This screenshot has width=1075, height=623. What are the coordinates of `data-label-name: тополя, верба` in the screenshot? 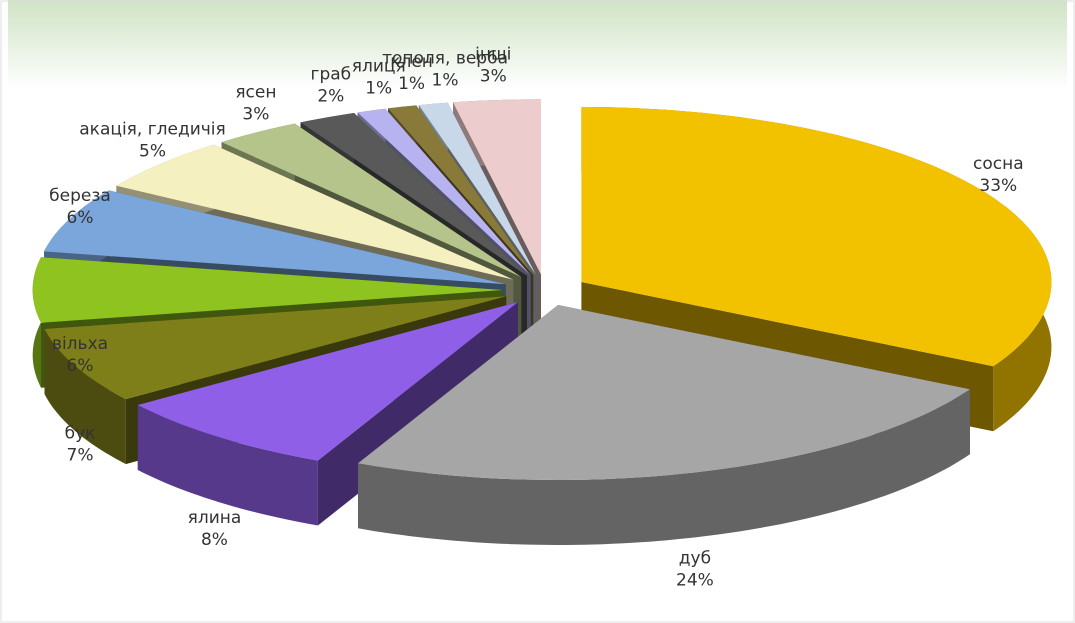 It's located at (445, 59).